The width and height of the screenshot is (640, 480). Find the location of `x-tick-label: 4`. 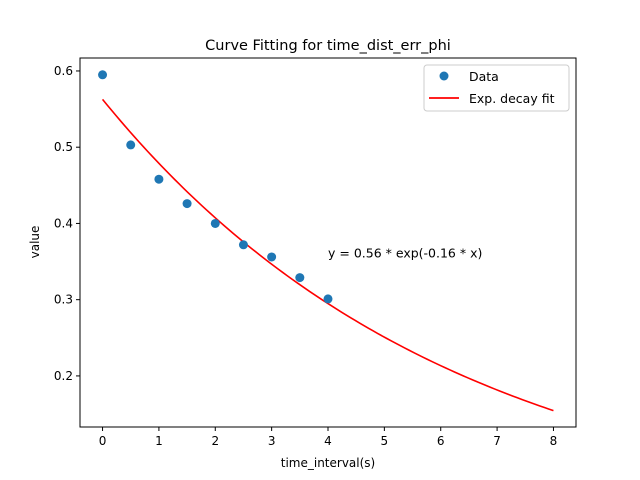

x-tick-label: 4 is located at coordinates (328, 441).